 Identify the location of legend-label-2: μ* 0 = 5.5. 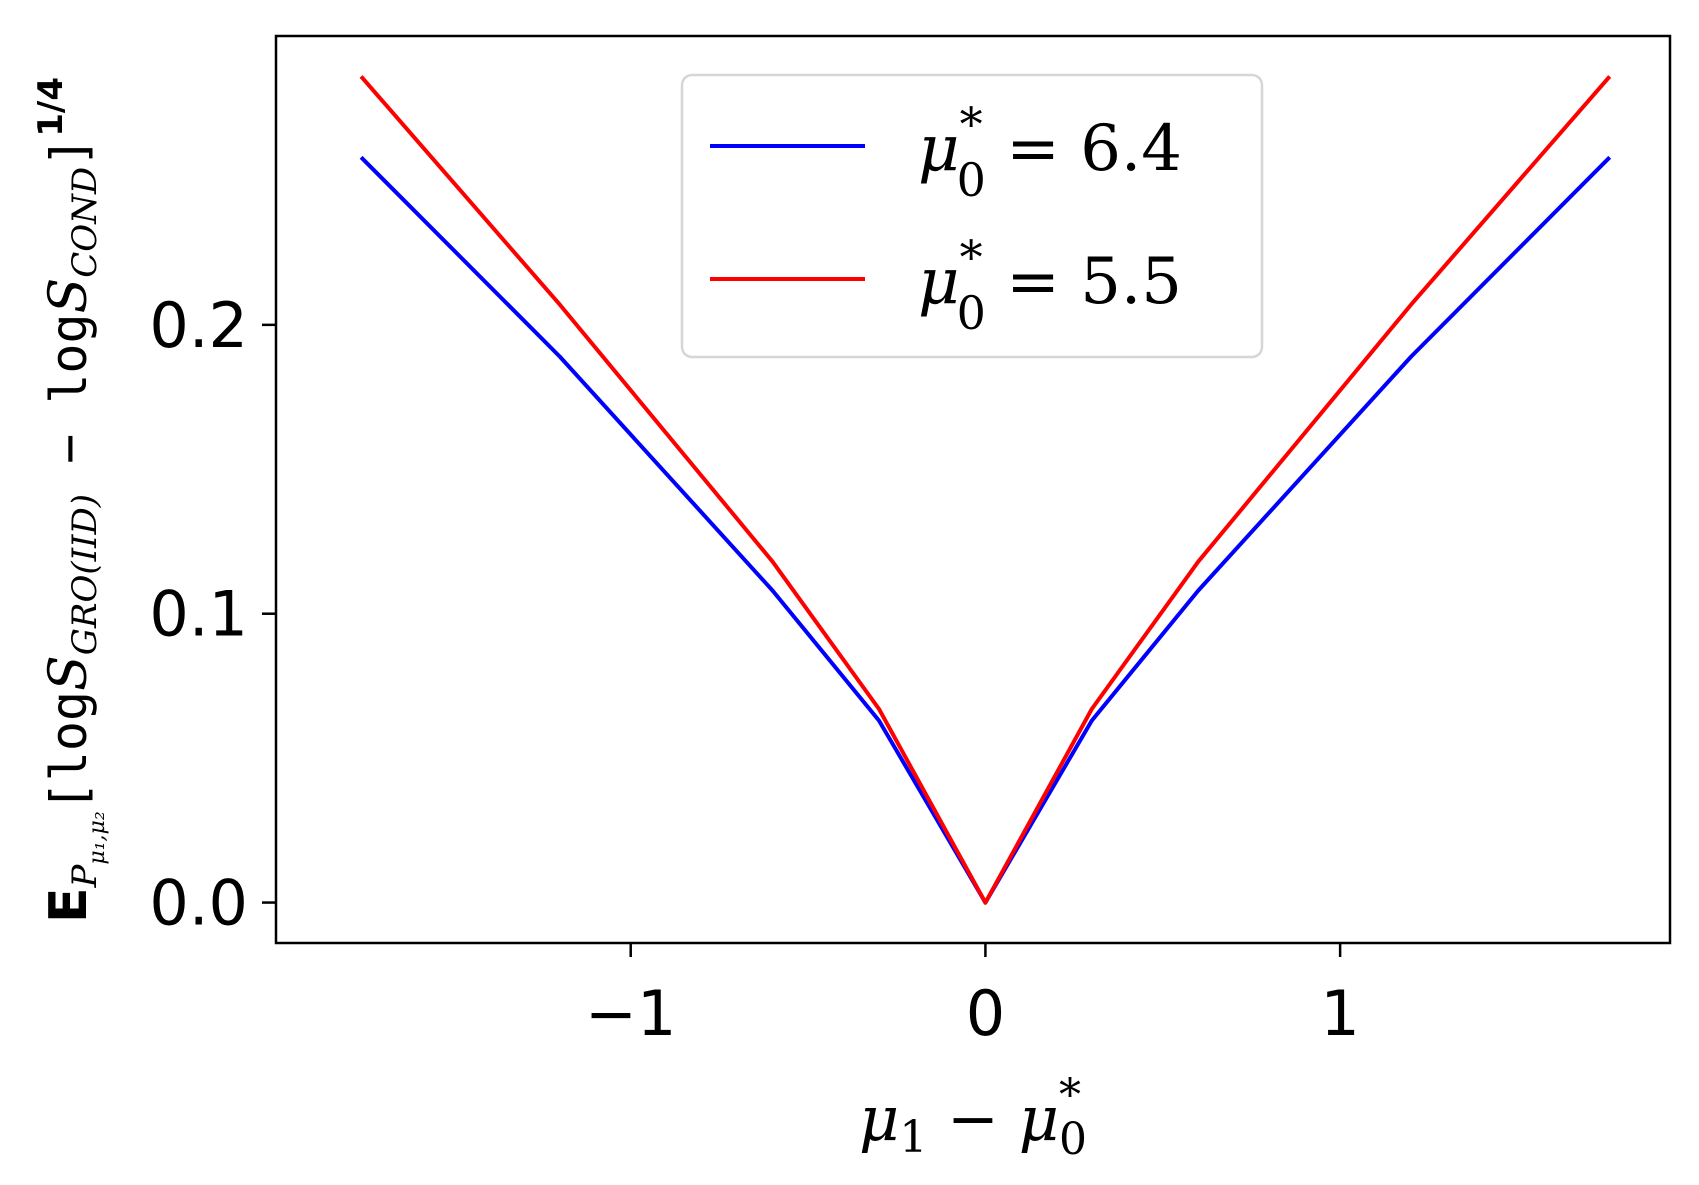
(1050, 285).